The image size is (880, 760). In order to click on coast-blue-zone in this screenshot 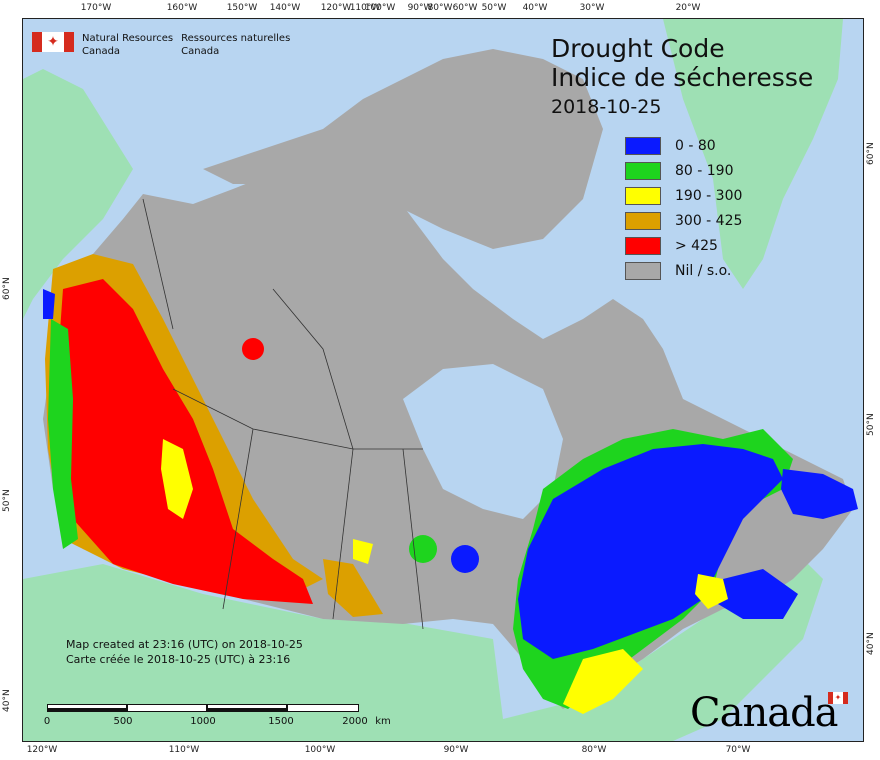, I will do `click(49, 304)`.